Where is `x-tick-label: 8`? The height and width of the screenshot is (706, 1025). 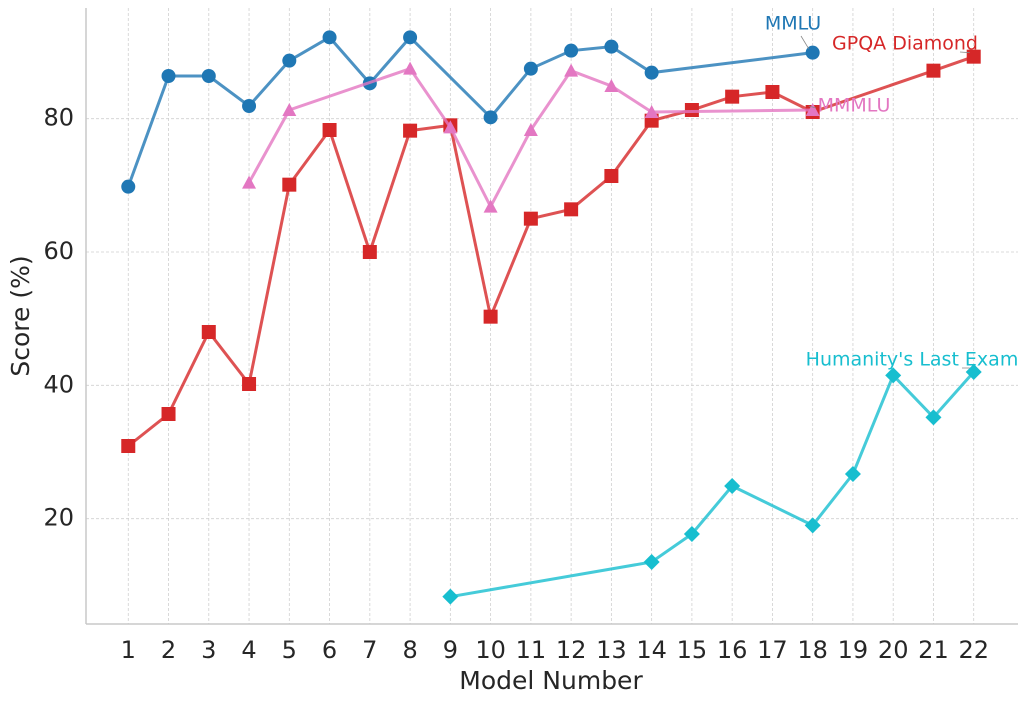
x-tick-label: 8 is located at coordinates (409, 650).